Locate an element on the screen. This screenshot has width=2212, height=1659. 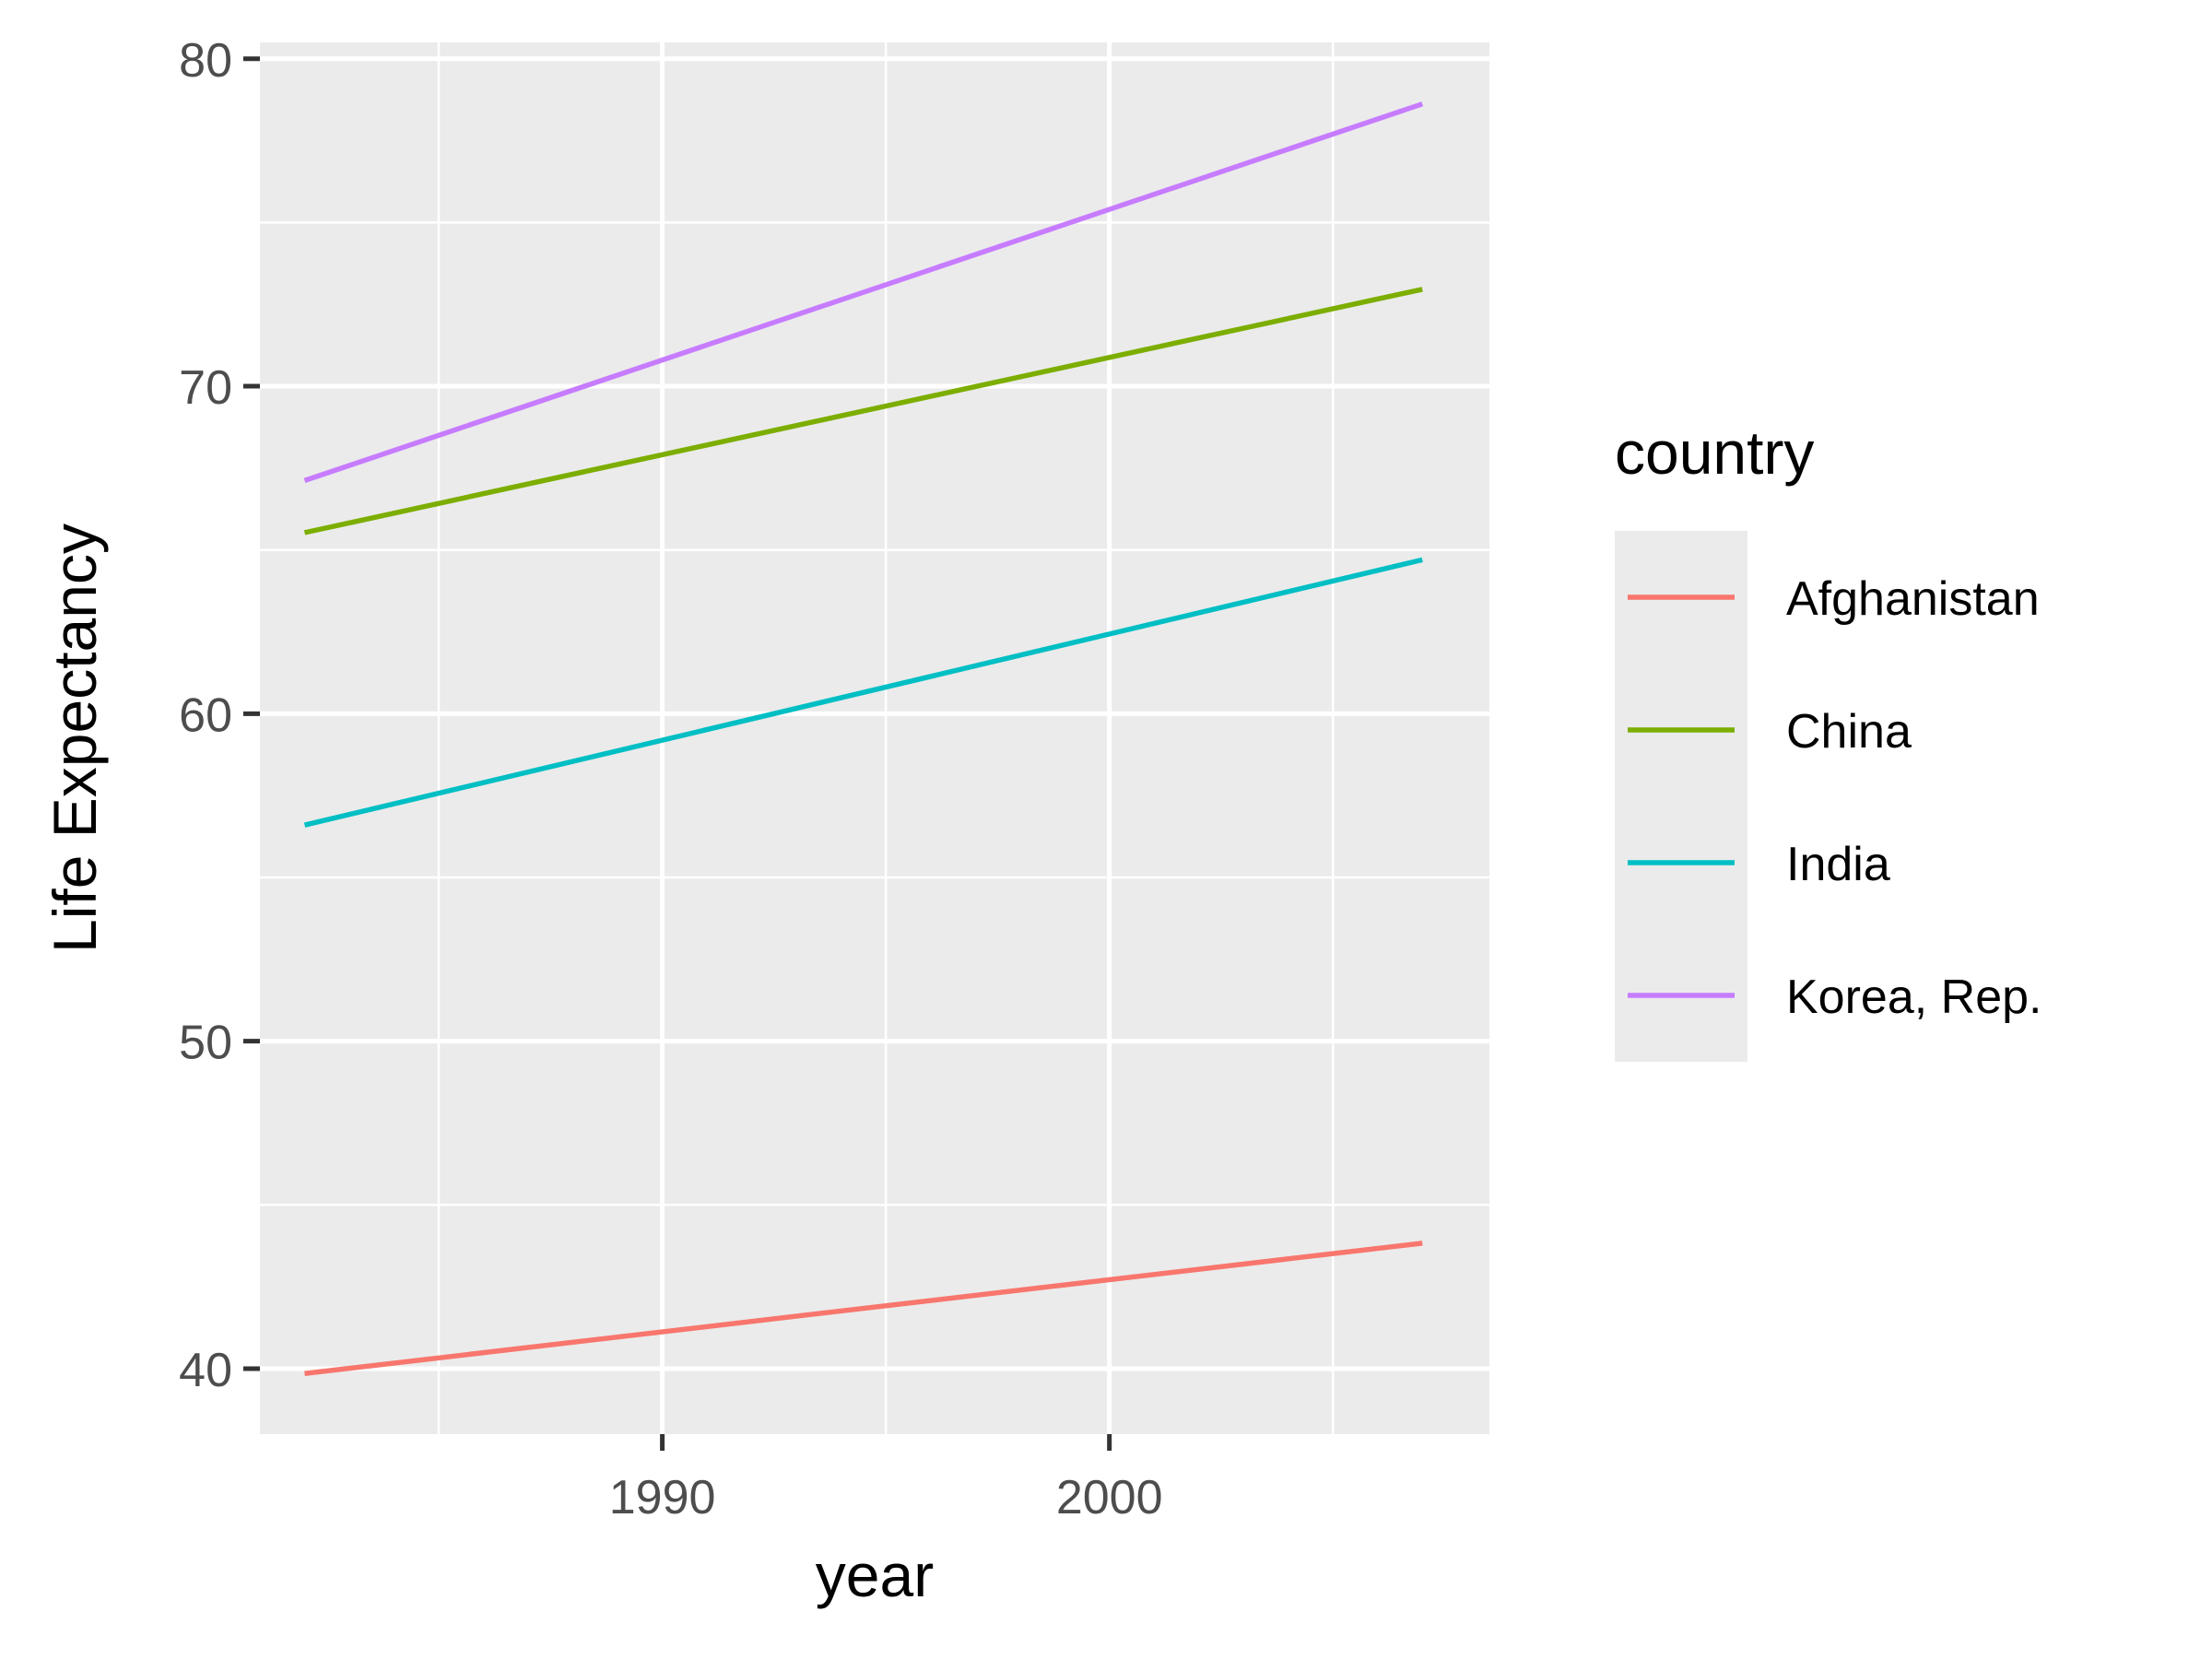
legend-label: Korea, Rep. is located at coordinates (1914, 997).